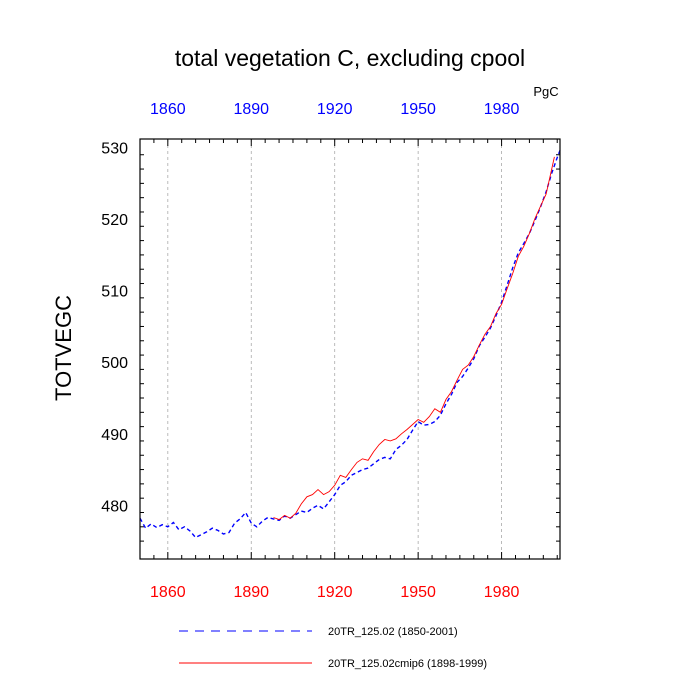 This screenshot has width=700, height=700. Describe the element at coordinates (114, 220) in the screenshot. I see `y-tick-label-520: 520` at that location.